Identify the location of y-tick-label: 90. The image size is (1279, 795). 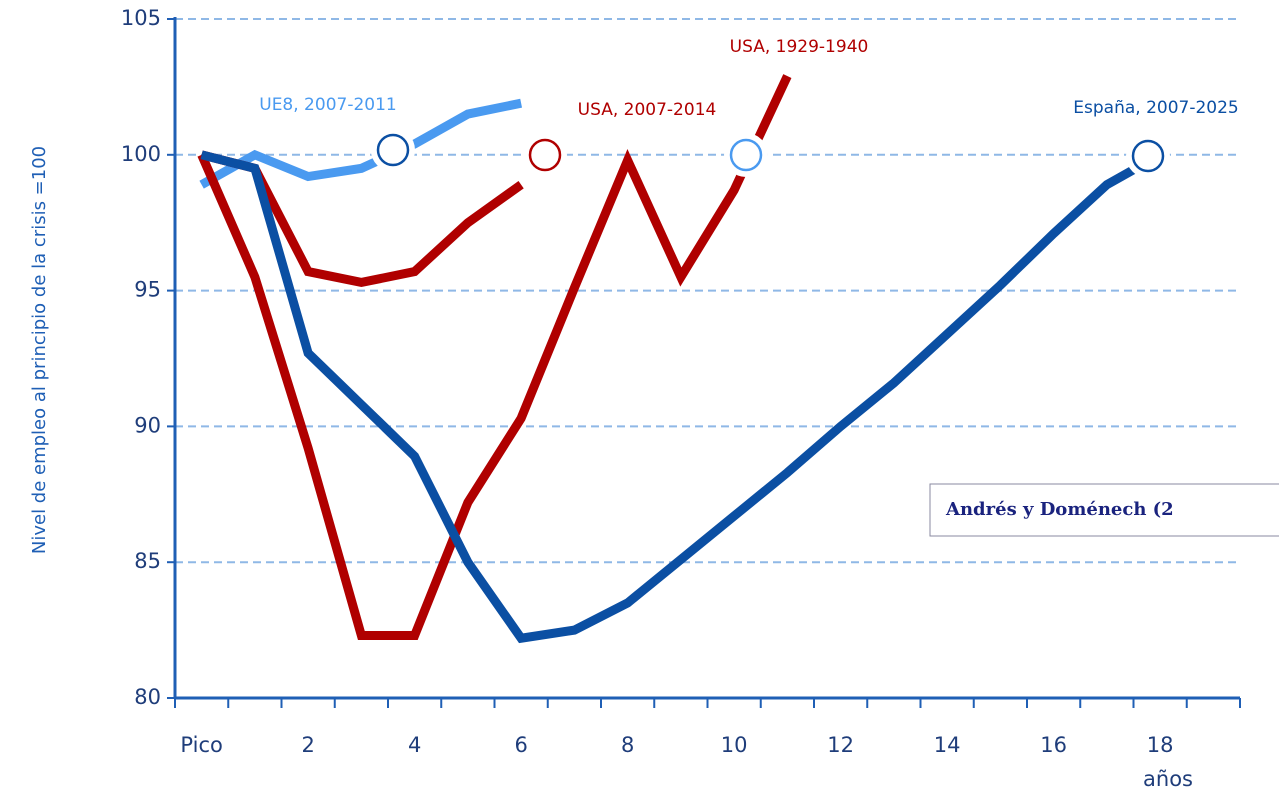
(147, 425).